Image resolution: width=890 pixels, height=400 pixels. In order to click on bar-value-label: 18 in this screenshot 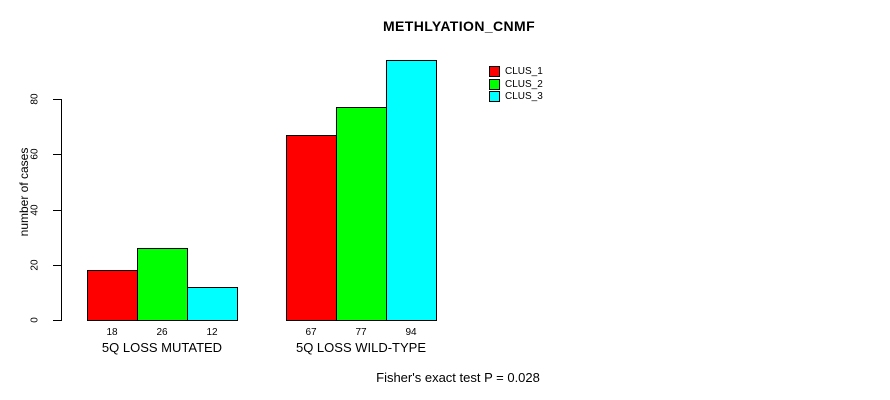, I will do `click(112, 332)`.